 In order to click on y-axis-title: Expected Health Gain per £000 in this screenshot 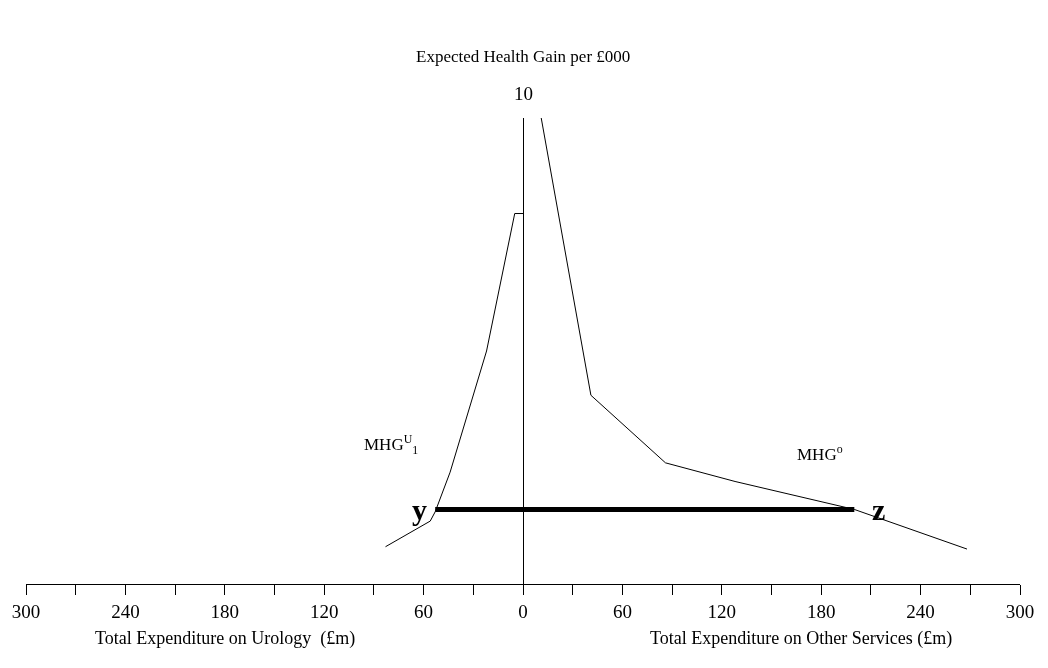, I will do `click(523, 56)`.